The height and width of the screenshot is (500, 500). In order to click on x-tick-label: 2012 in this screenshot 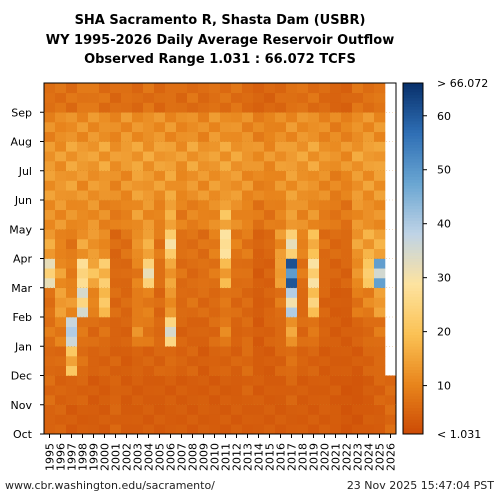, I will do `click(237, 457)`.